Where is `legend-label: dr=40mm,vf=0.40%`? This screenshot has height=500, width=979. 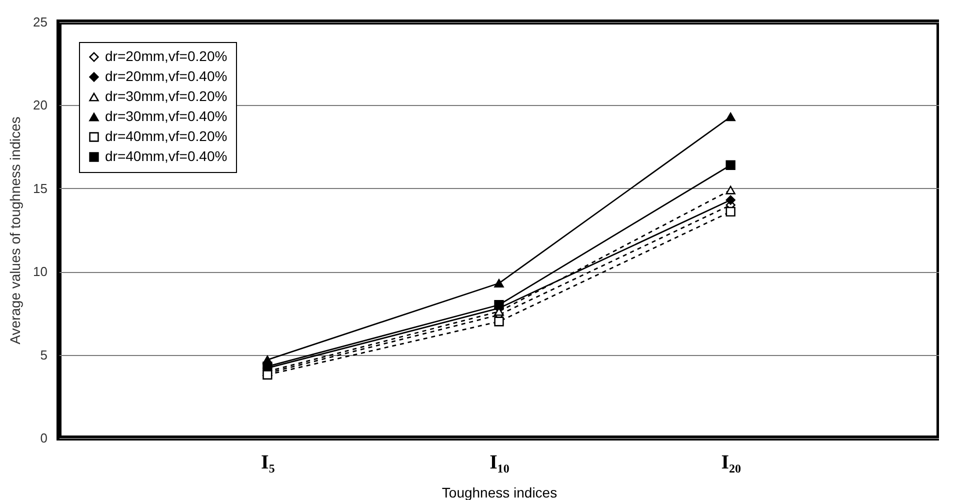 legend-label: dr=40mm,vf=0.40% is located at coordinates (166, 156).